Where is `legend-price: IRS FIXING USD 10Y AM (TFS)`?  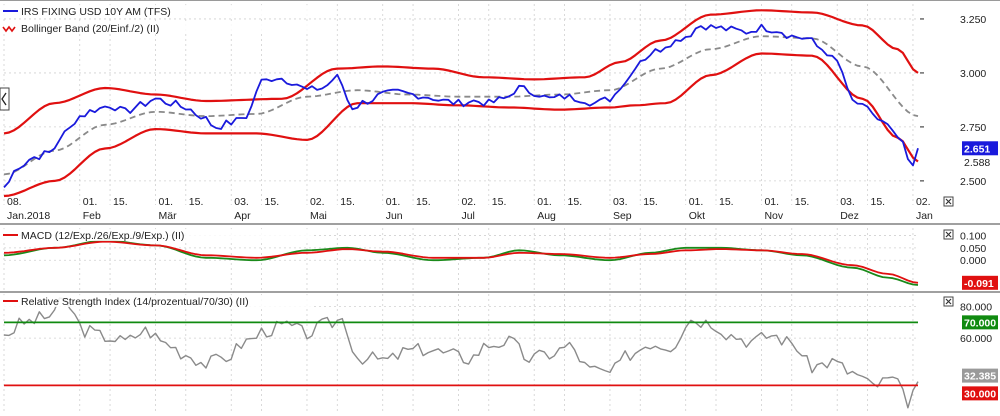
legend-price: IRS FIXING USD 10Y AM (TFS) is located at coordinates (157, 11).